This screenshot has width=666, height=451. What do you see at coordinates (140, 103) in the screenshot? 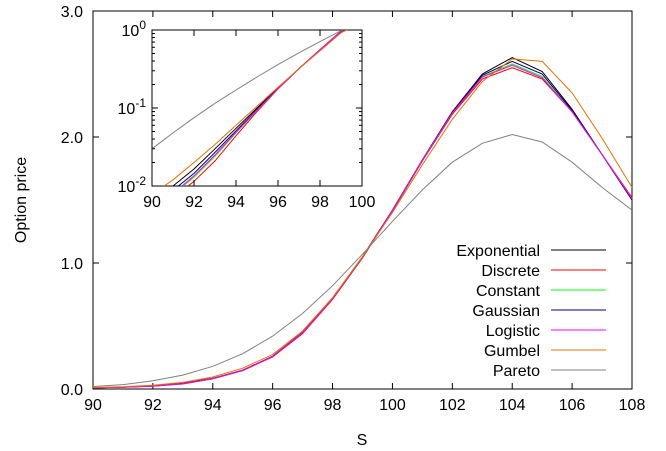
I see `inset-y-tick-exponent: -1` at bounding box center [140, 103].